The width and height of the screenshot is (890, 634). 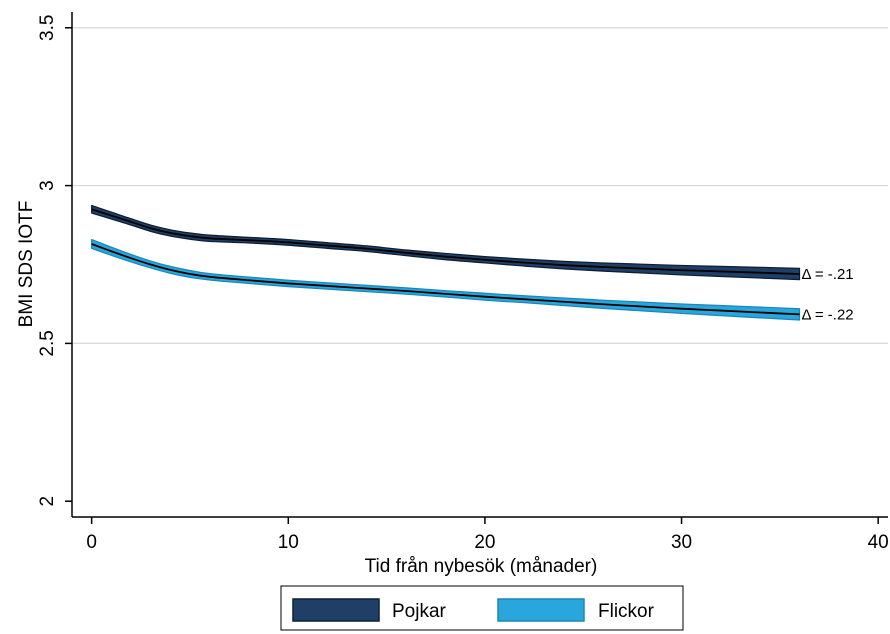 What do you see at coordinates (419, 611) in the screenshot?
I see `legend-label-pojkar: Pojkar` at bounding box center [419, 611].